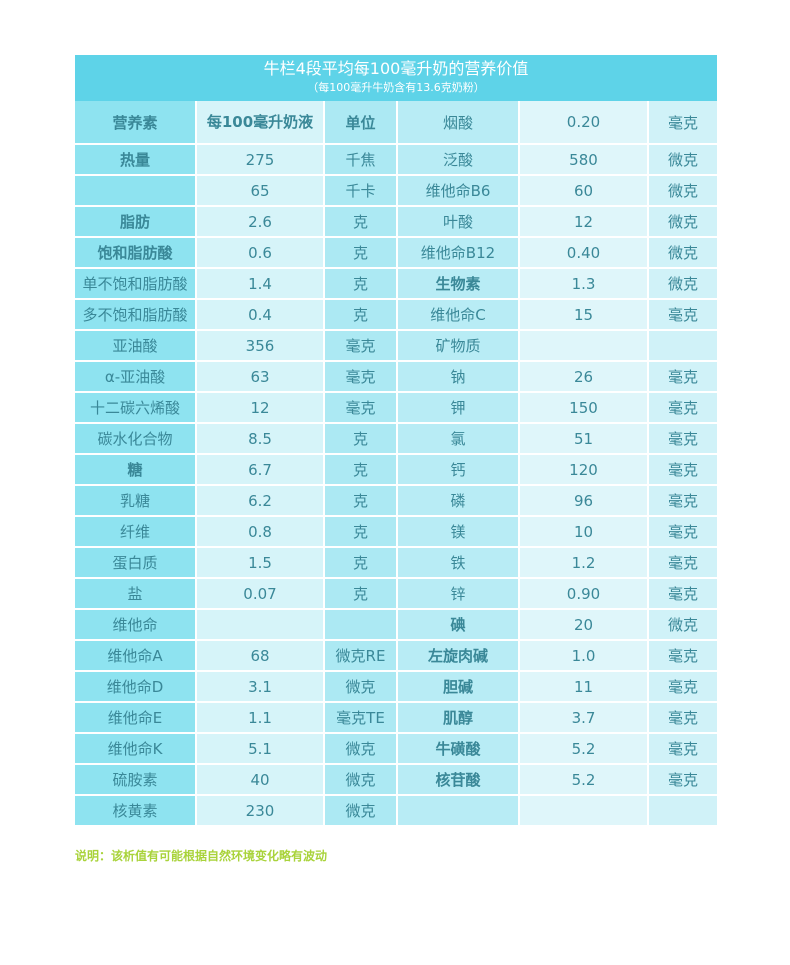  What do you see at coordinates (584, 408) in the screenshot?
I see `cell-val2: 150` at bounding box center [584, 408].